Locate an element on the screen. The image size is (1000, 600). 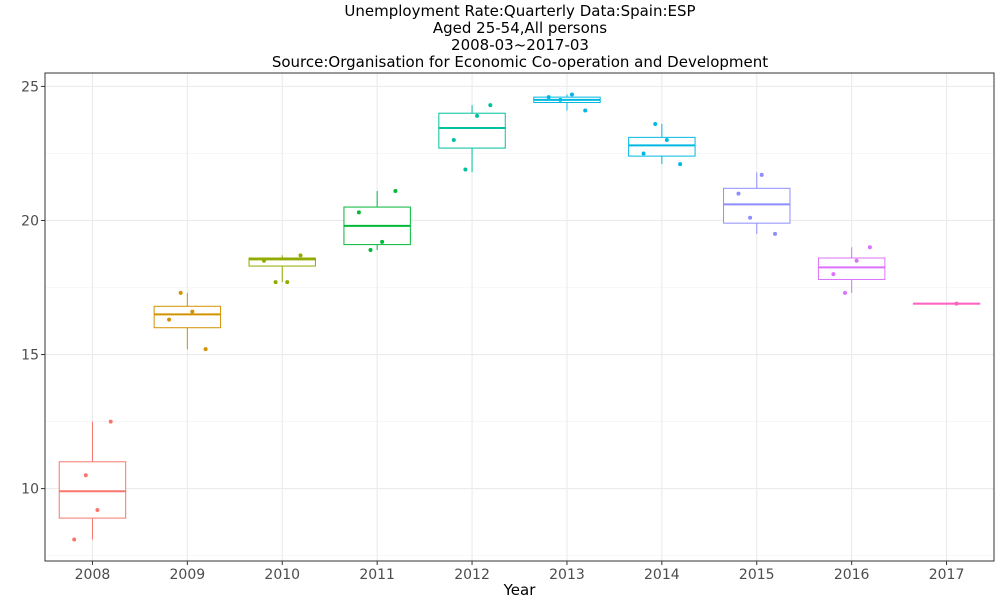
box-2010 is located at coordinates (282, 262).